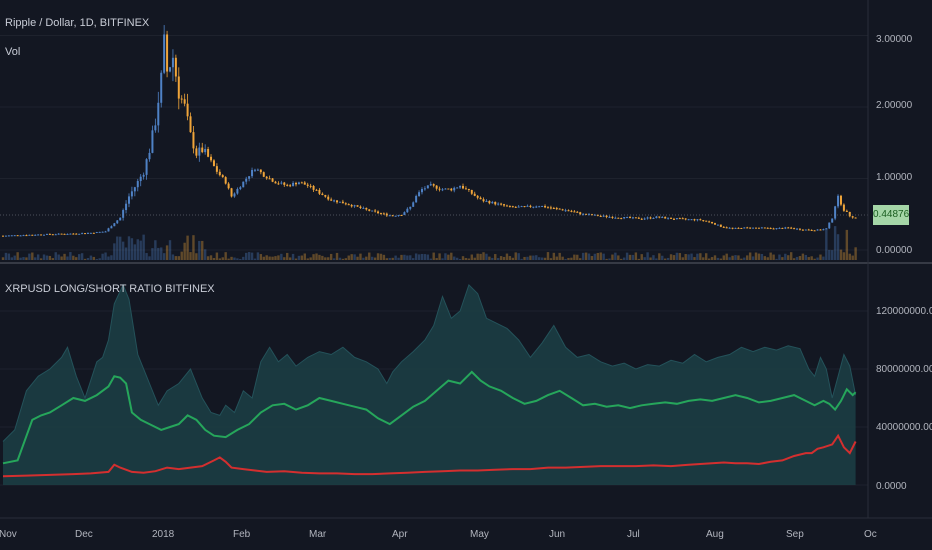 This screenshot has height=550, width=932. I want to click on symbol-title: Ripple / Dollar, 1D, BITFINEX, so click(77, 23).